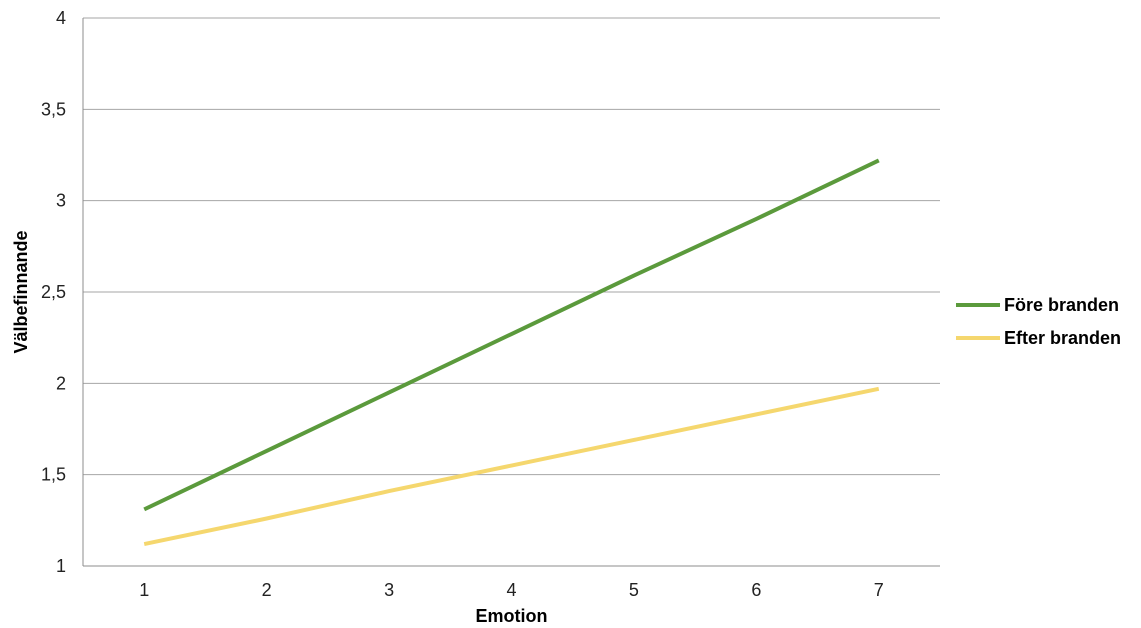 This screenshot has height=628, width=1141. What do you see at coordinates (1038, 321) in the screenshot?
I see `legend: Före branden Efter branden` at bounding box center [1038, 321].